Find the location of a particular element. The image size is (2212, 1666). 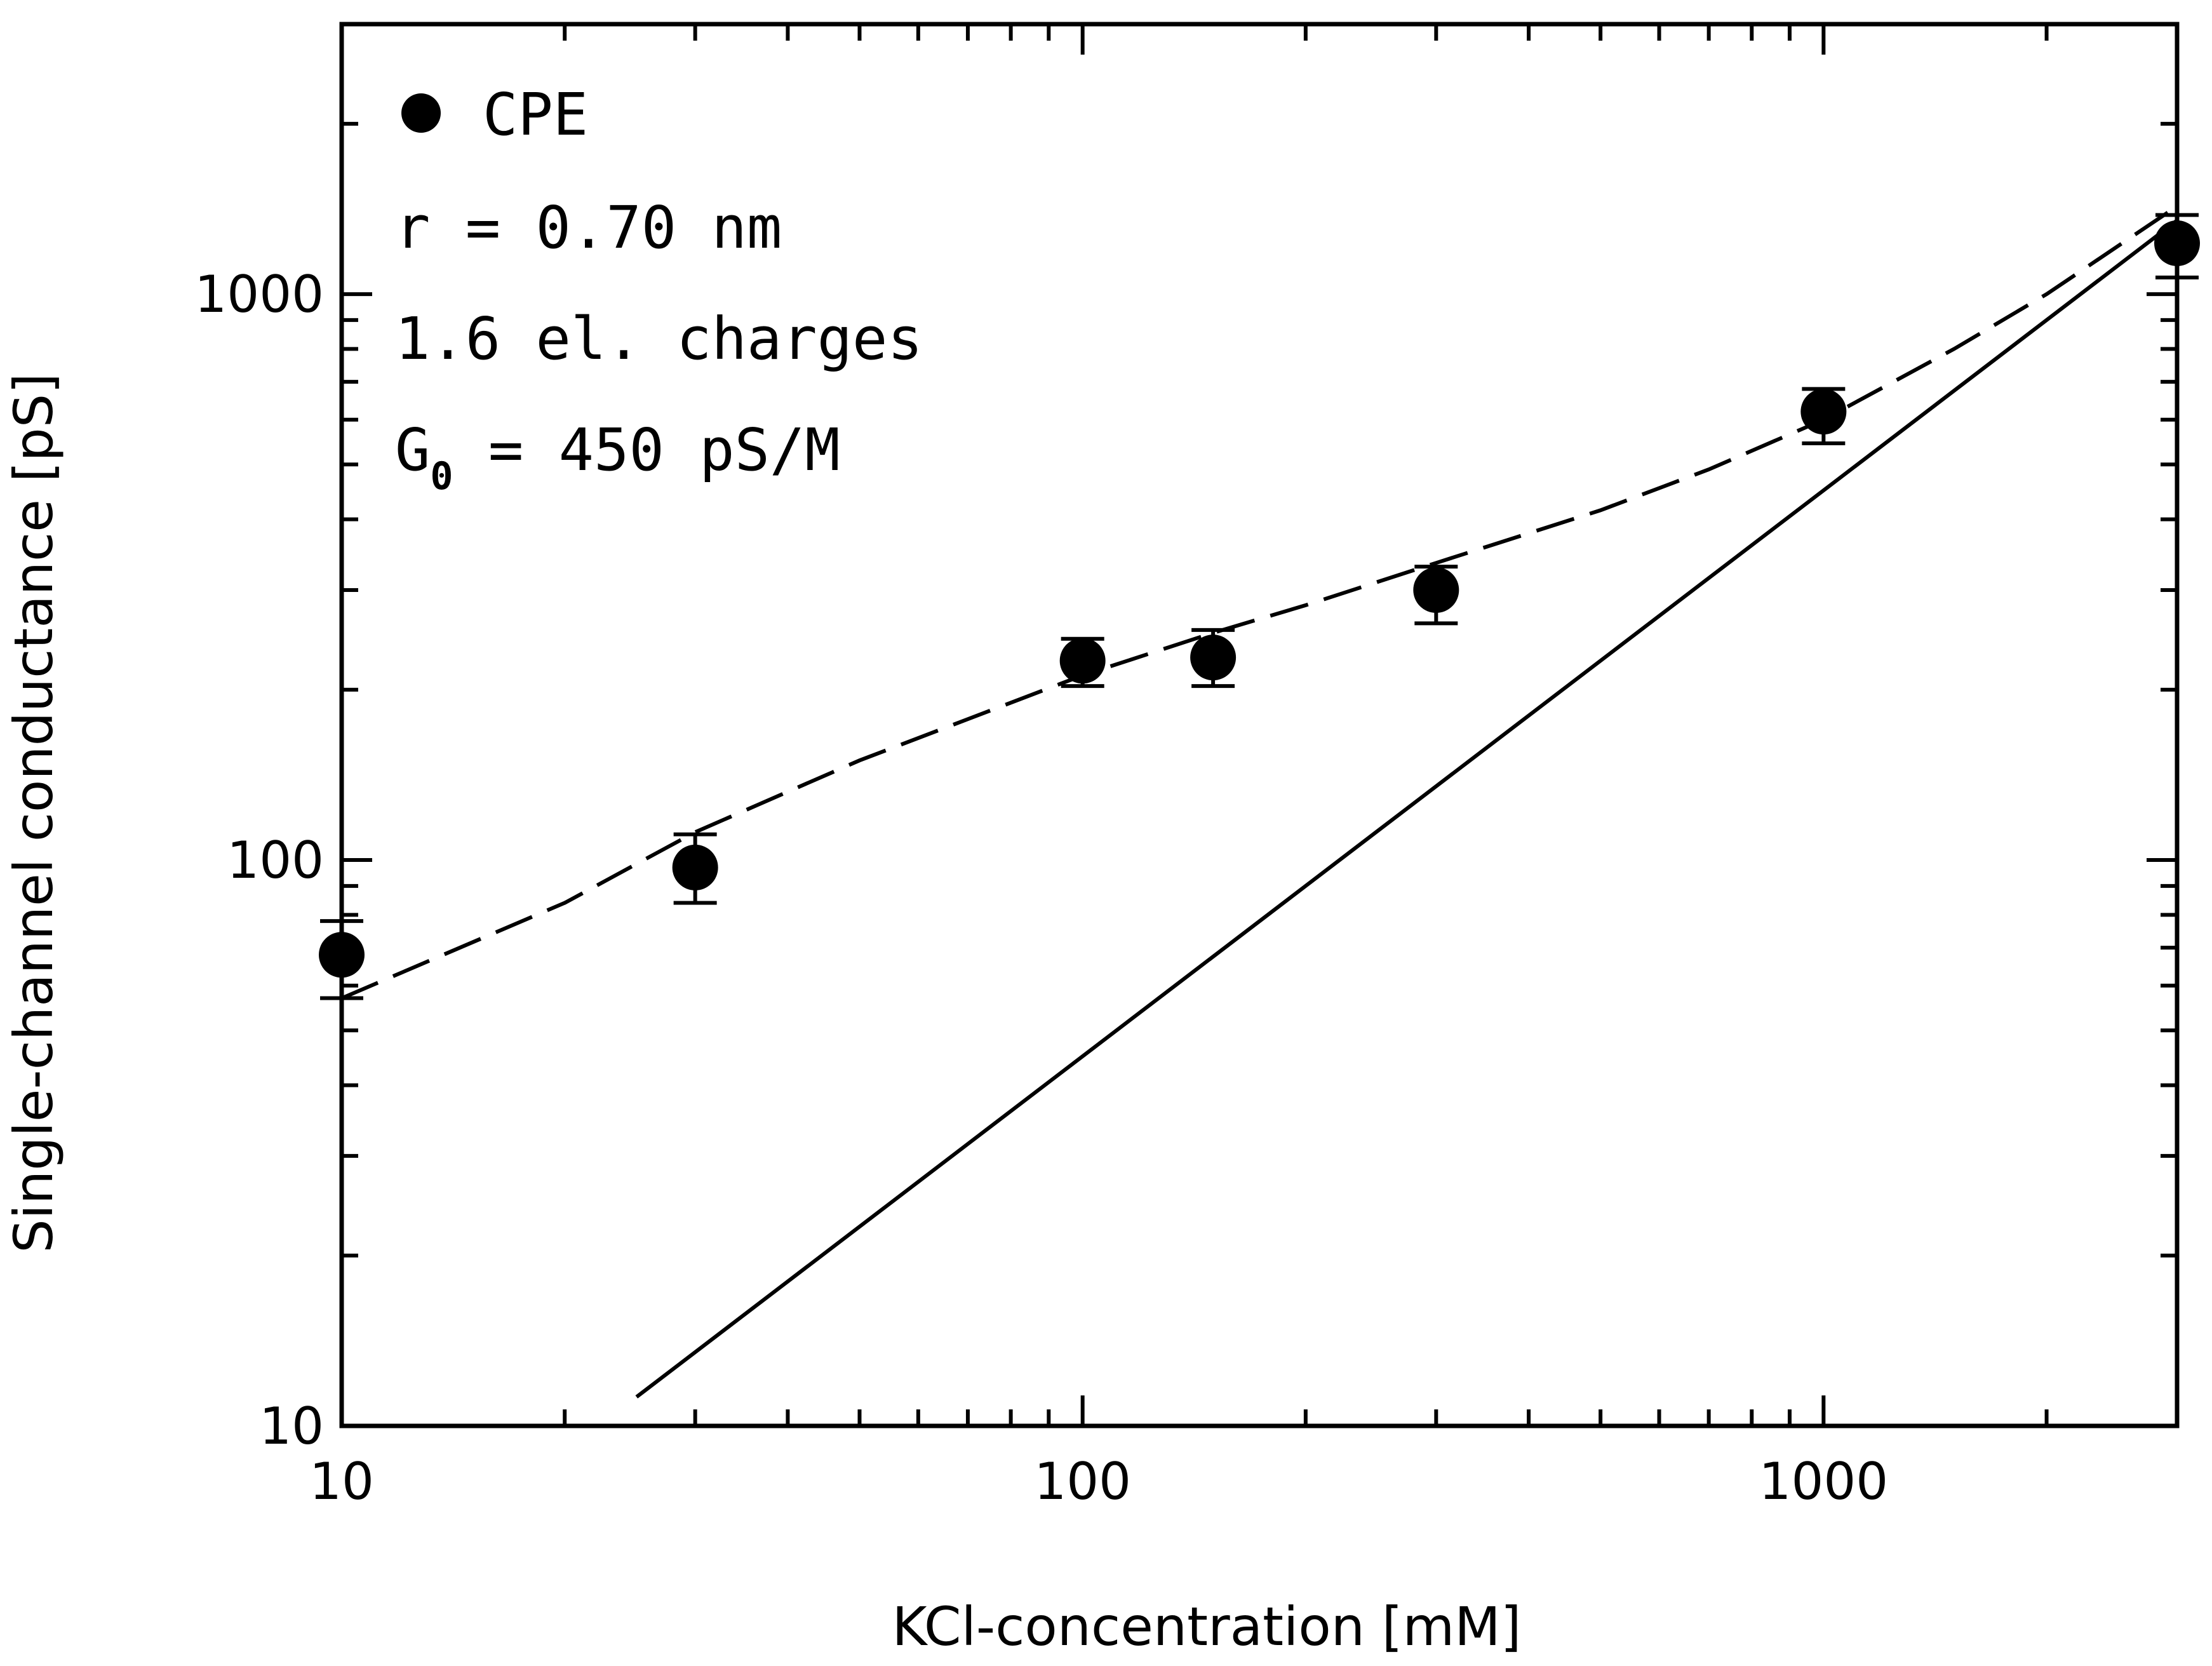

x-axis-title: KCl-concentration [mM] is located at coordinates (1206, 1626).